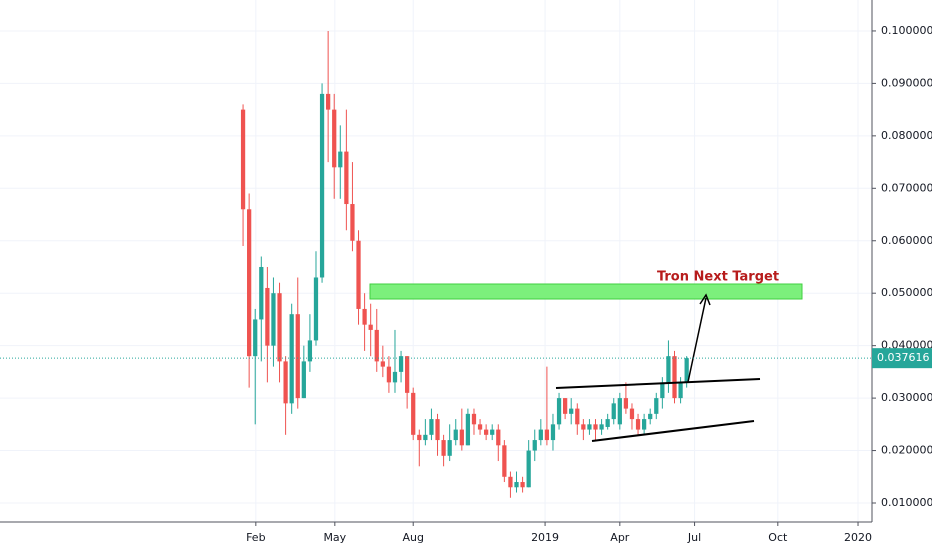 The image size is (932, 550). I want to click on x-tick-label: 2019, so click(545, 537).